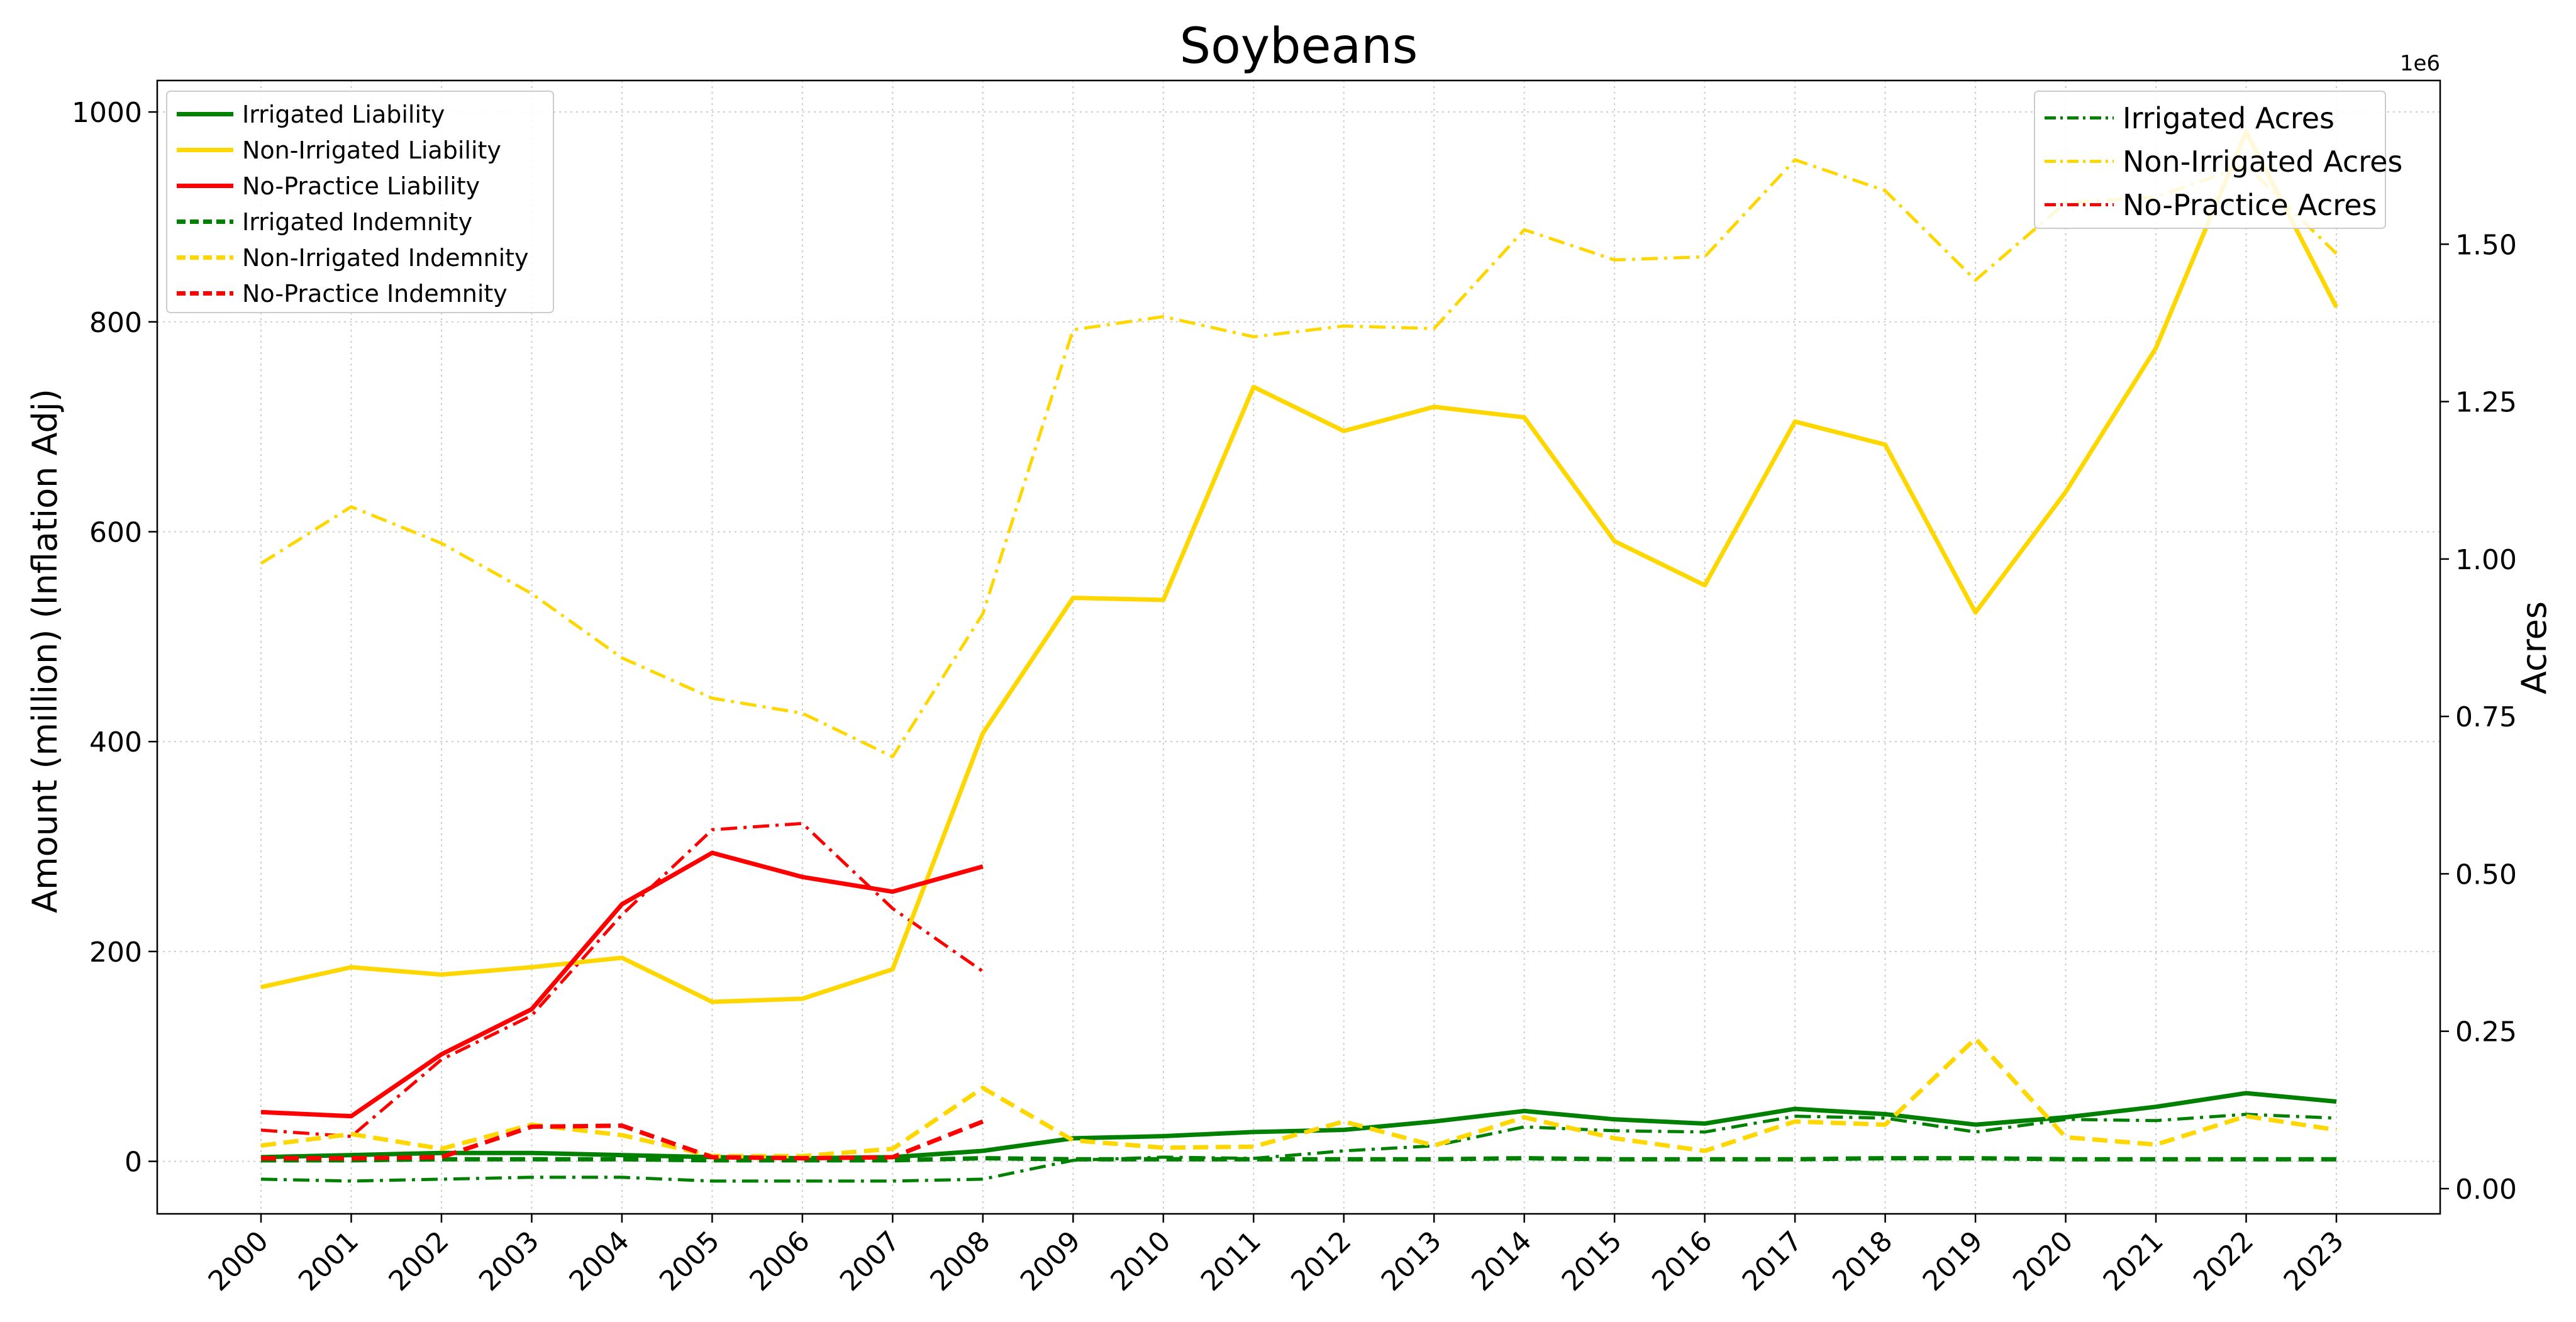  What do you see at coordinates (2420, 63) in the screenshot?
I see `right-axis-offset-label: 1e6` at bounding box center [2420, 63].